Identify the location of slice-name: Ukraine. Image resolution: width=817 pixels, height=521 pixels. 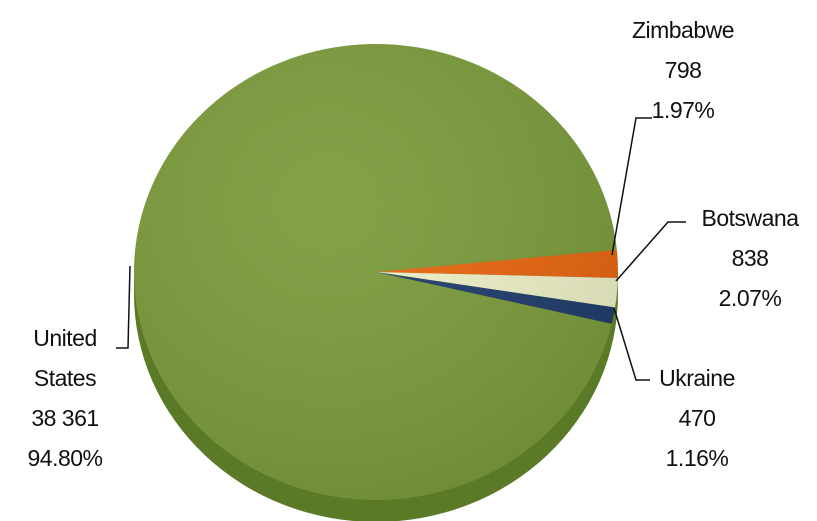
(697, 378).